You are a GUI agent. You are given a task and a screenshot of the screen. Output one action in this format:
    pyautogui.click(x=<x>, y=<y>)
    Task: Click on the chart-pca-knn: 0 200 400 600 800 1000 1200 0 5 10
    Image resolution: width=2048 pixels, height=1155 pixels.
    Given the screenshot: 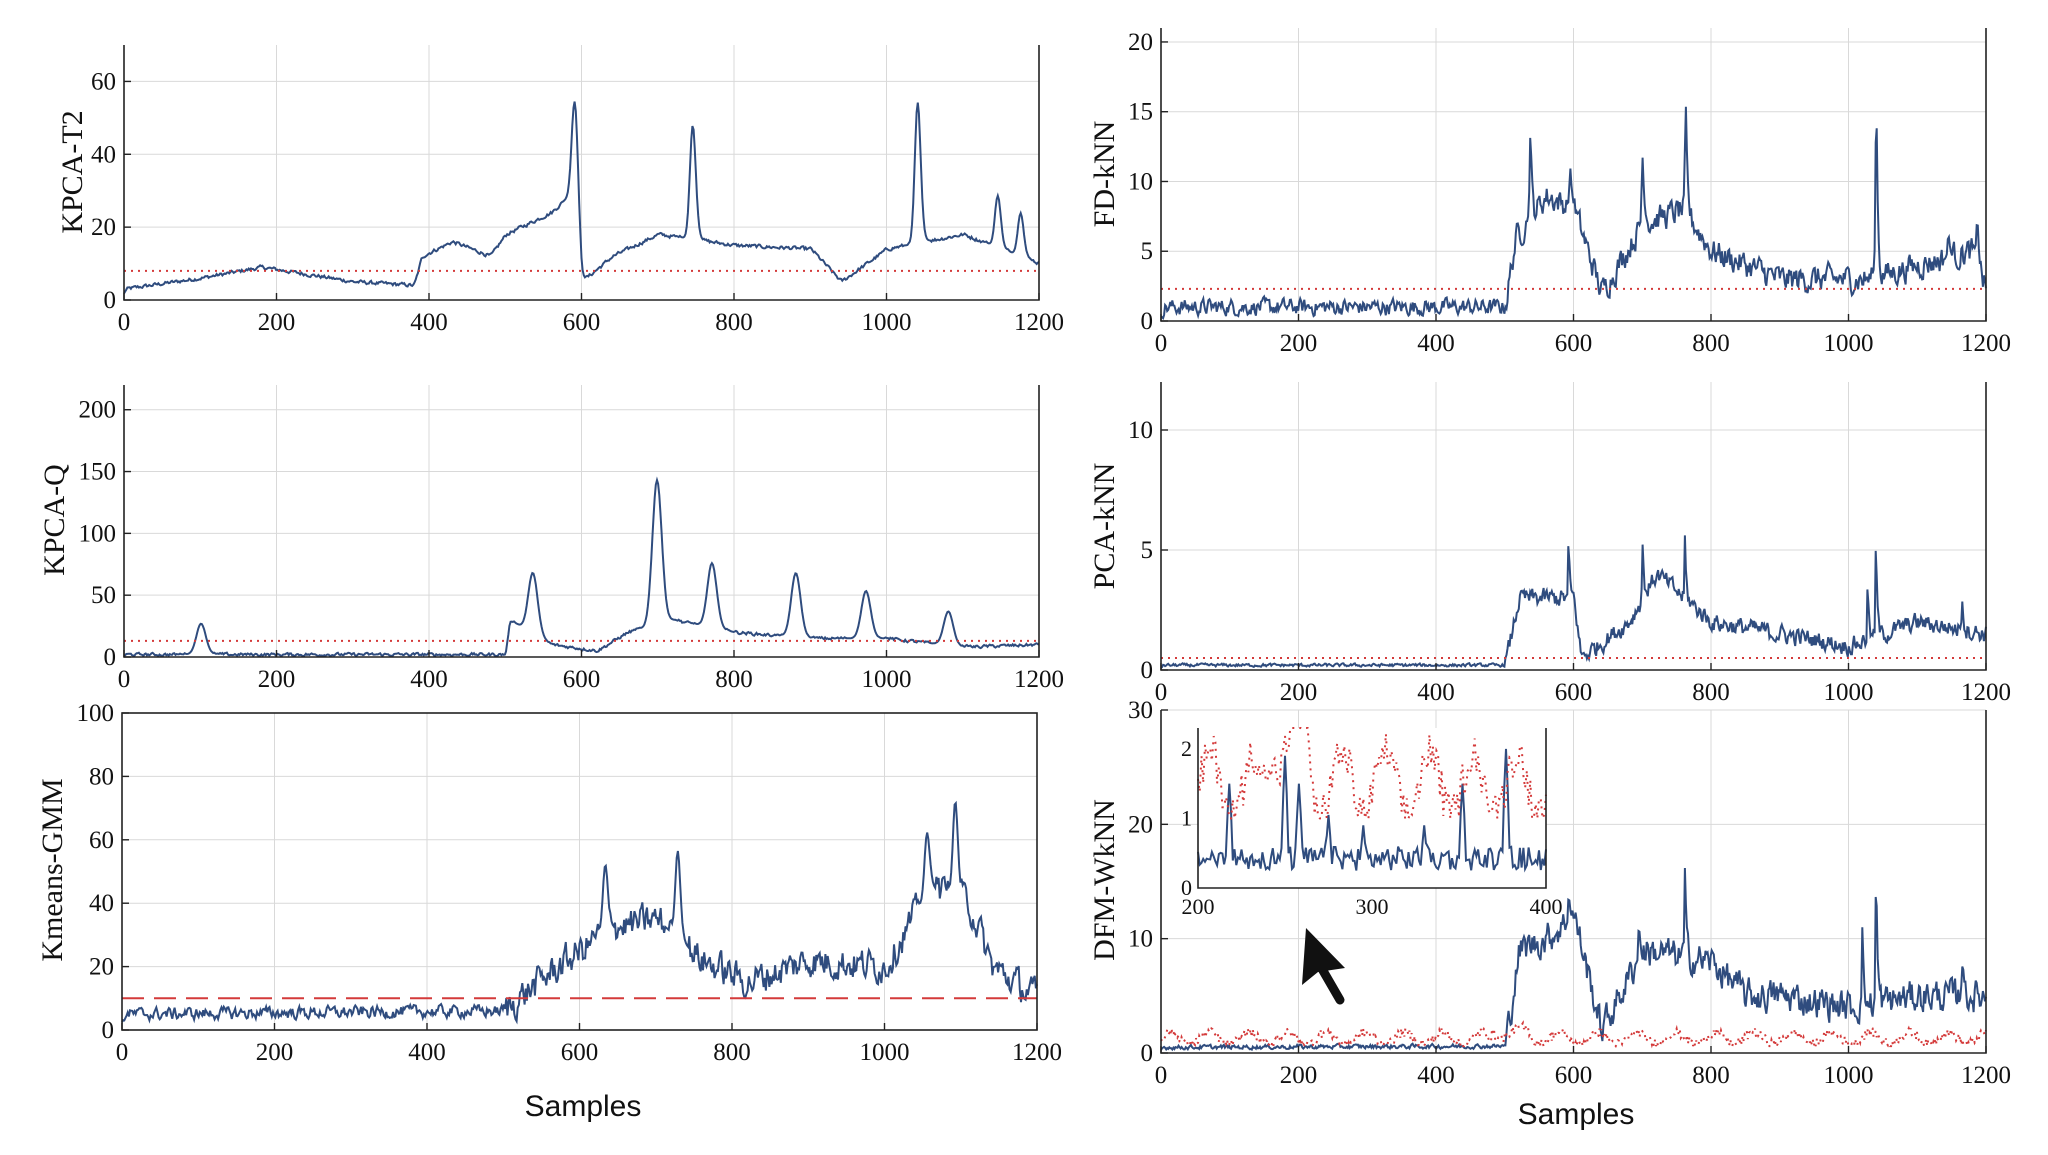 What is the action you would take?
    pyautogui.click(x=1569, y=544)
    